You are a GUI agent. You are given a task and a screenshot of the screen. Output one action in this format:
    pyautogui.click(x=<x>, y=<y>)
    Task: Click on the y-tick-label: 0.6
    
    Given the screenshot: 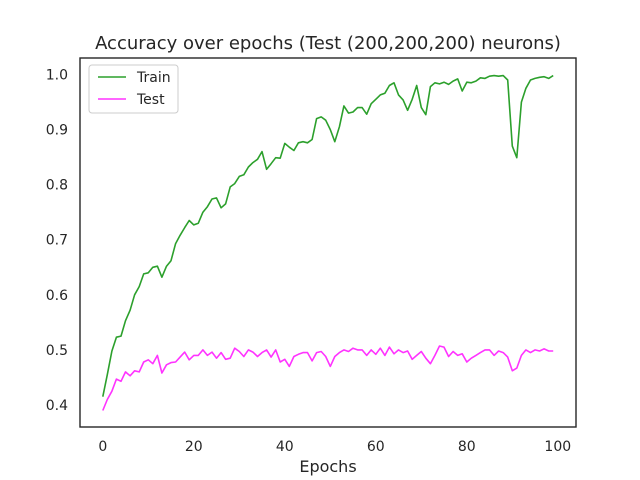 What is the action you would take?
    pyautogui.click(x=57, y=296)
    